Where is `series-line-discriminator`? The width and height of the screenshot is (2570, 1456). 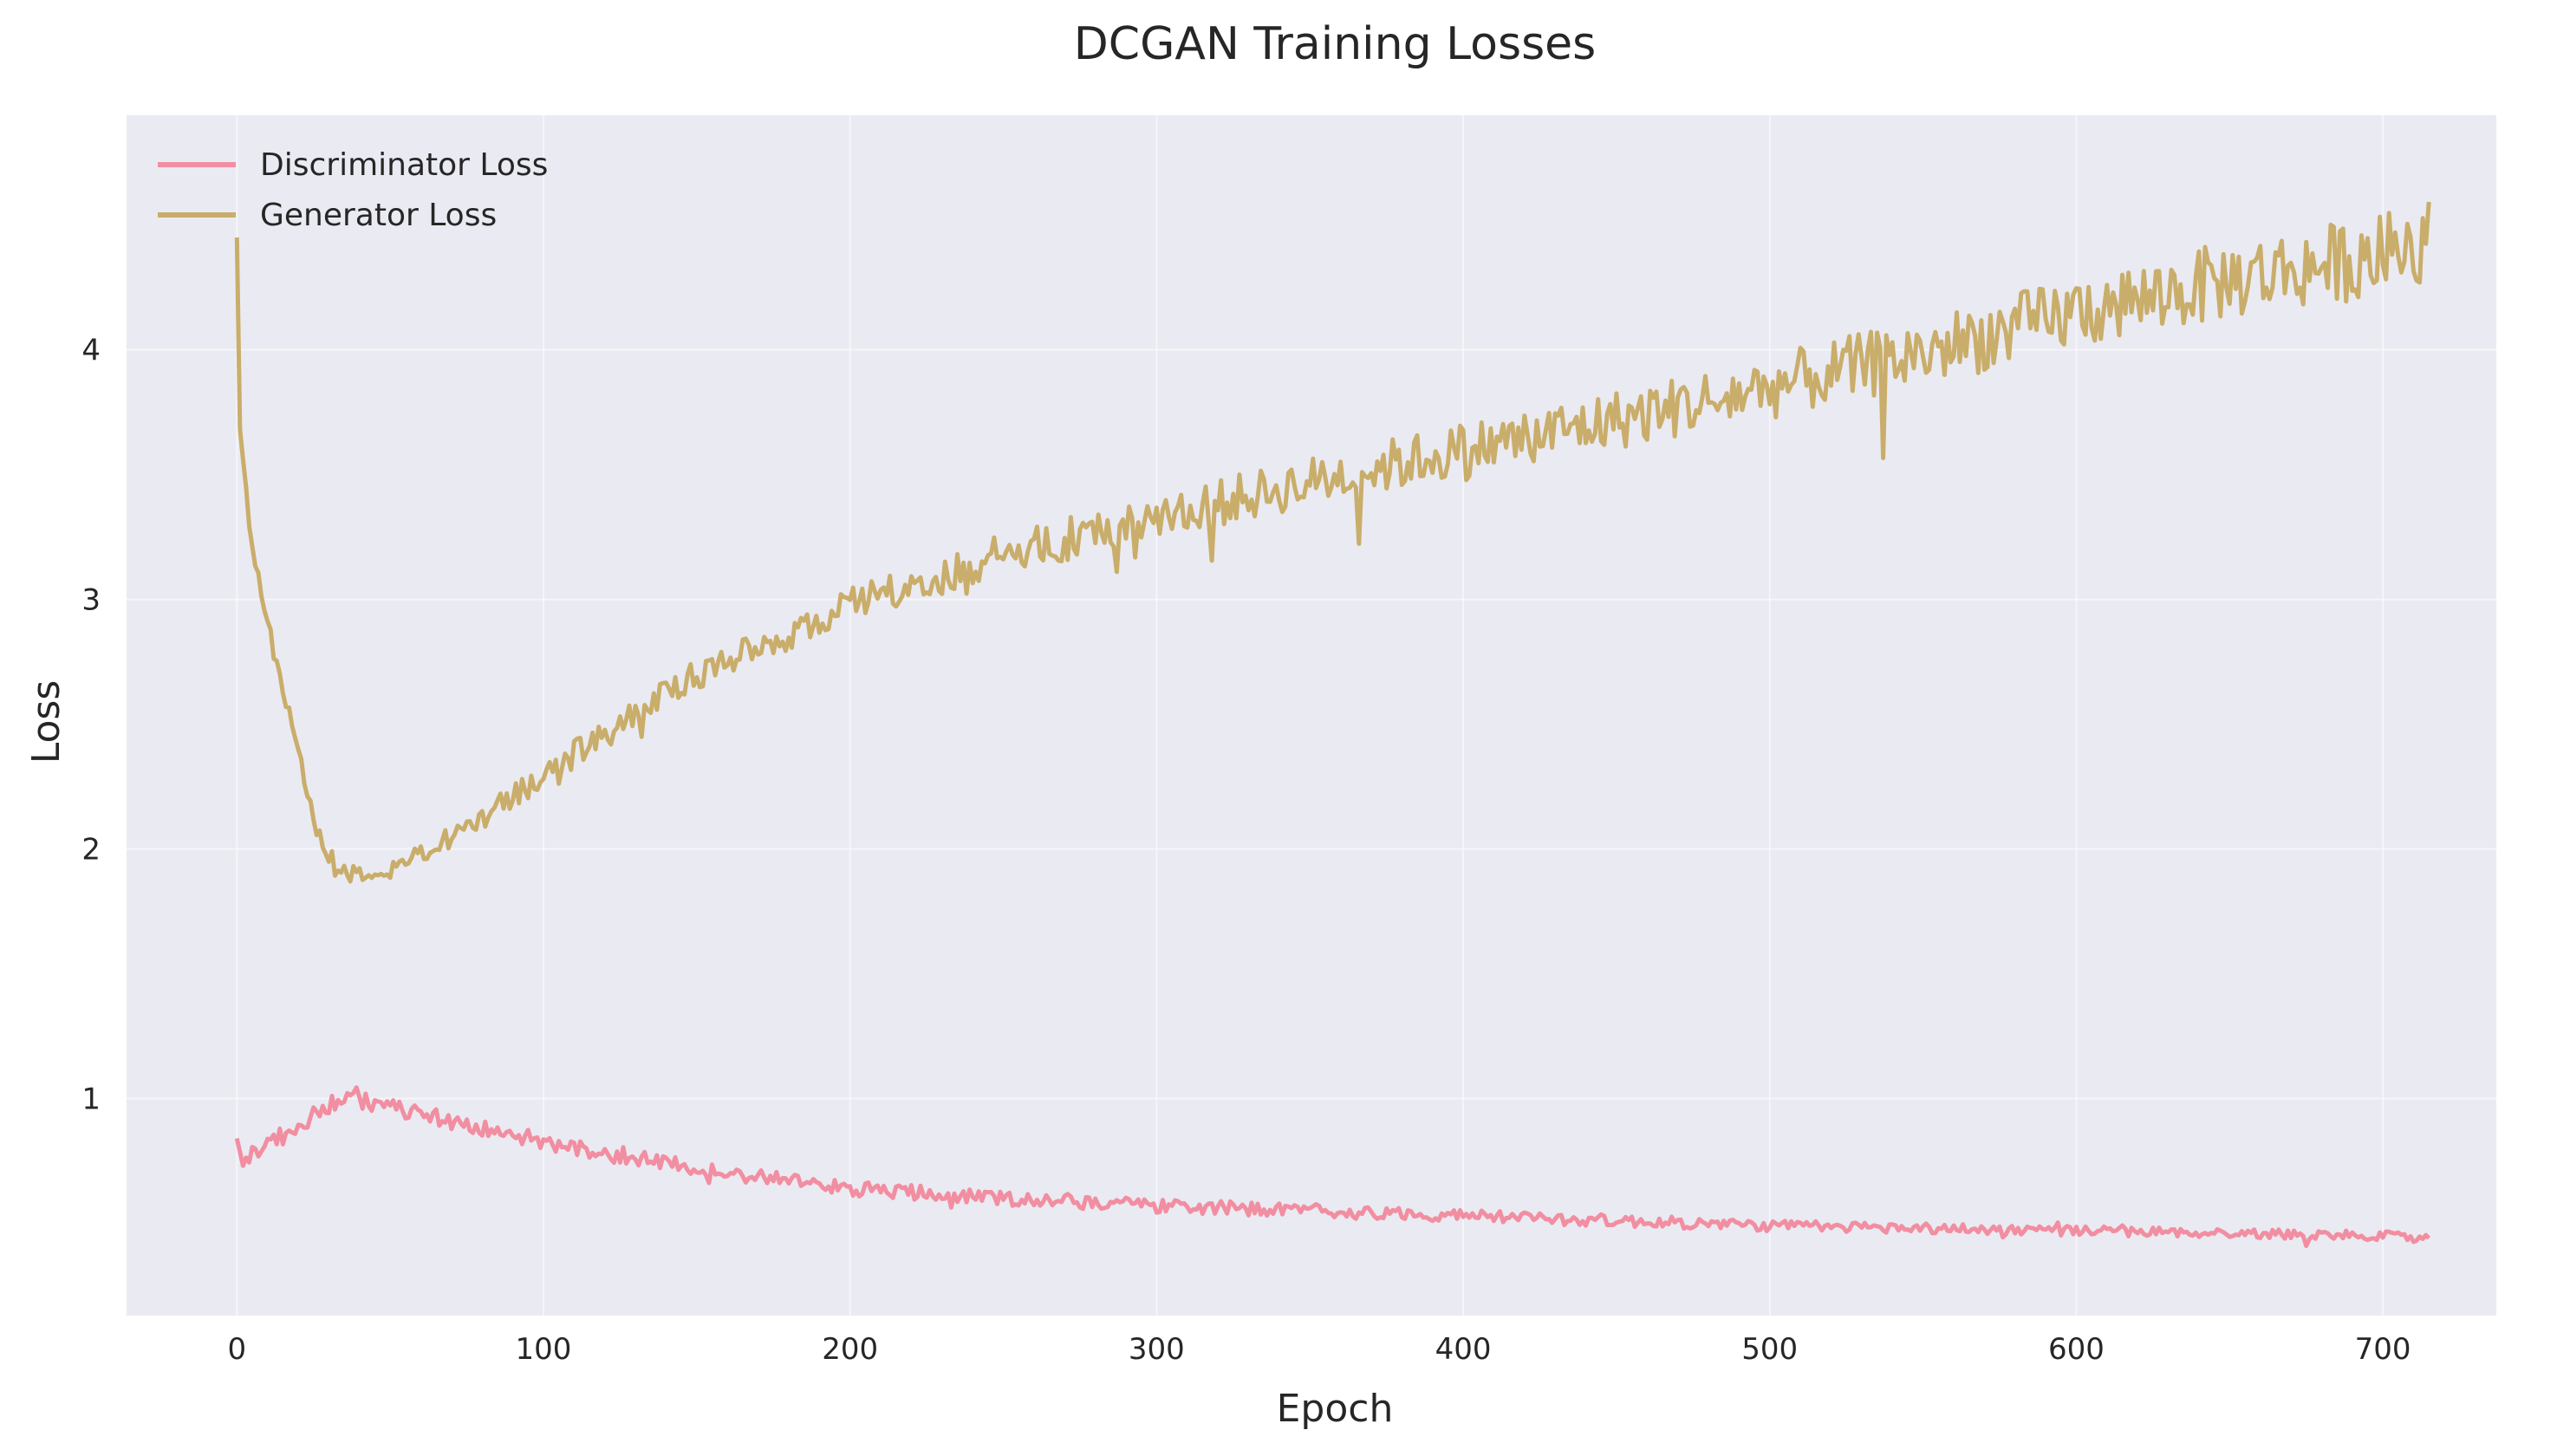 series-line-discriminator is located at coordinates (1332, 1167).